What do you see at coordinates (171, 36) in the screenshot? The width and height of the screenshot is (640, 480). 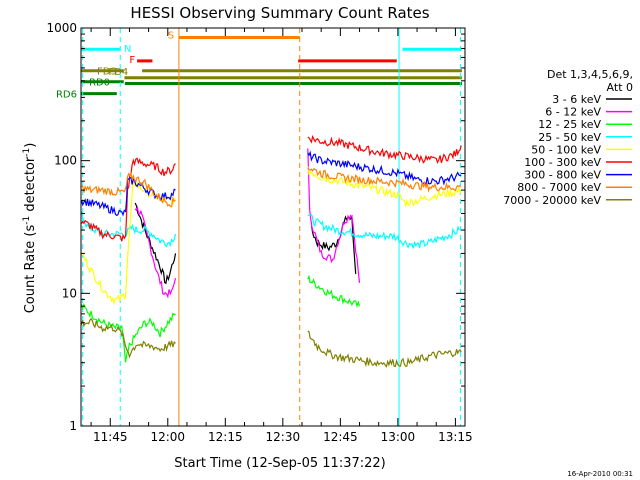 I see `flag-label: S` at bounding box center [171, 36].